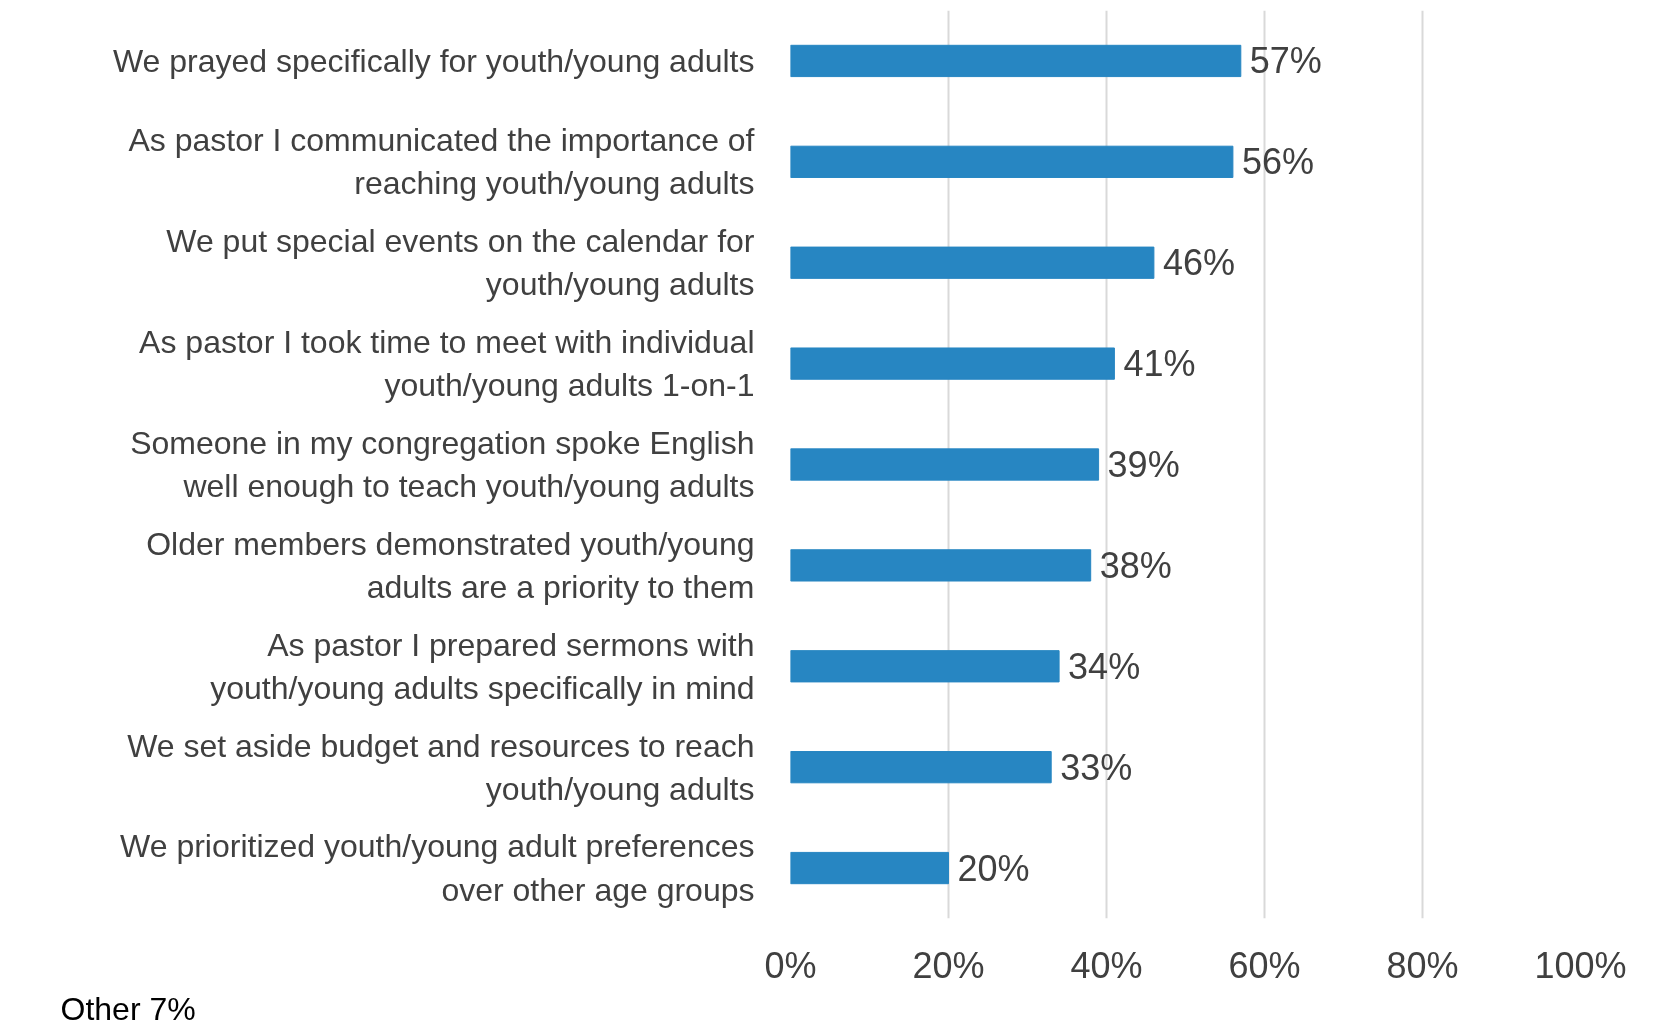  What do you see at coordinates (1143, 464) in the screenshot?
I see `data-label: 39%` at bounding box center [1143, 464].